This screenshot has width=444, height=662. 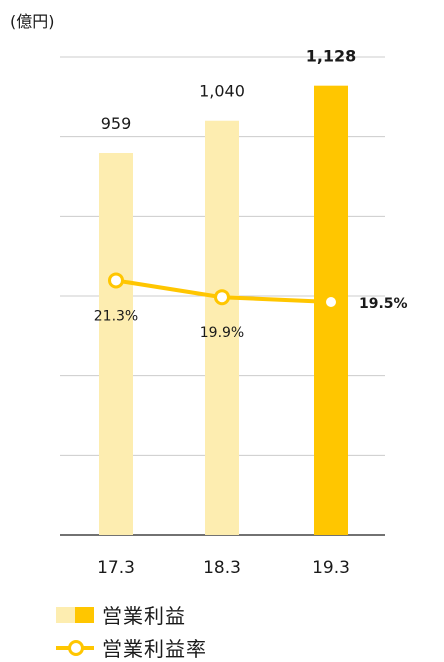 I want to click on bar-19.3, so click(x=331, y=310).